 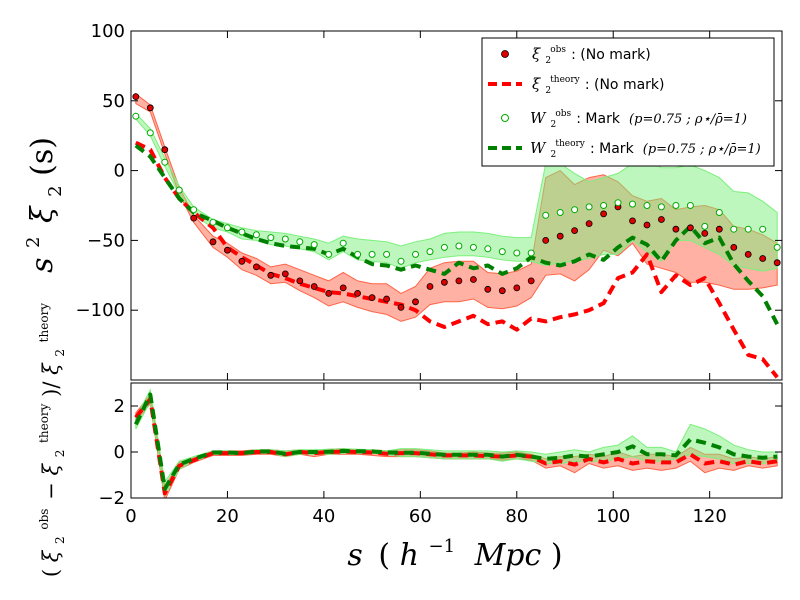 What do you see at coordinates (49, 440) in the screenshot?
I see `bottom-y-axis-label: ( ξ 2 obs − ξ 2 theory )/ ξ 2 theory` at bounding box center [49, 440].